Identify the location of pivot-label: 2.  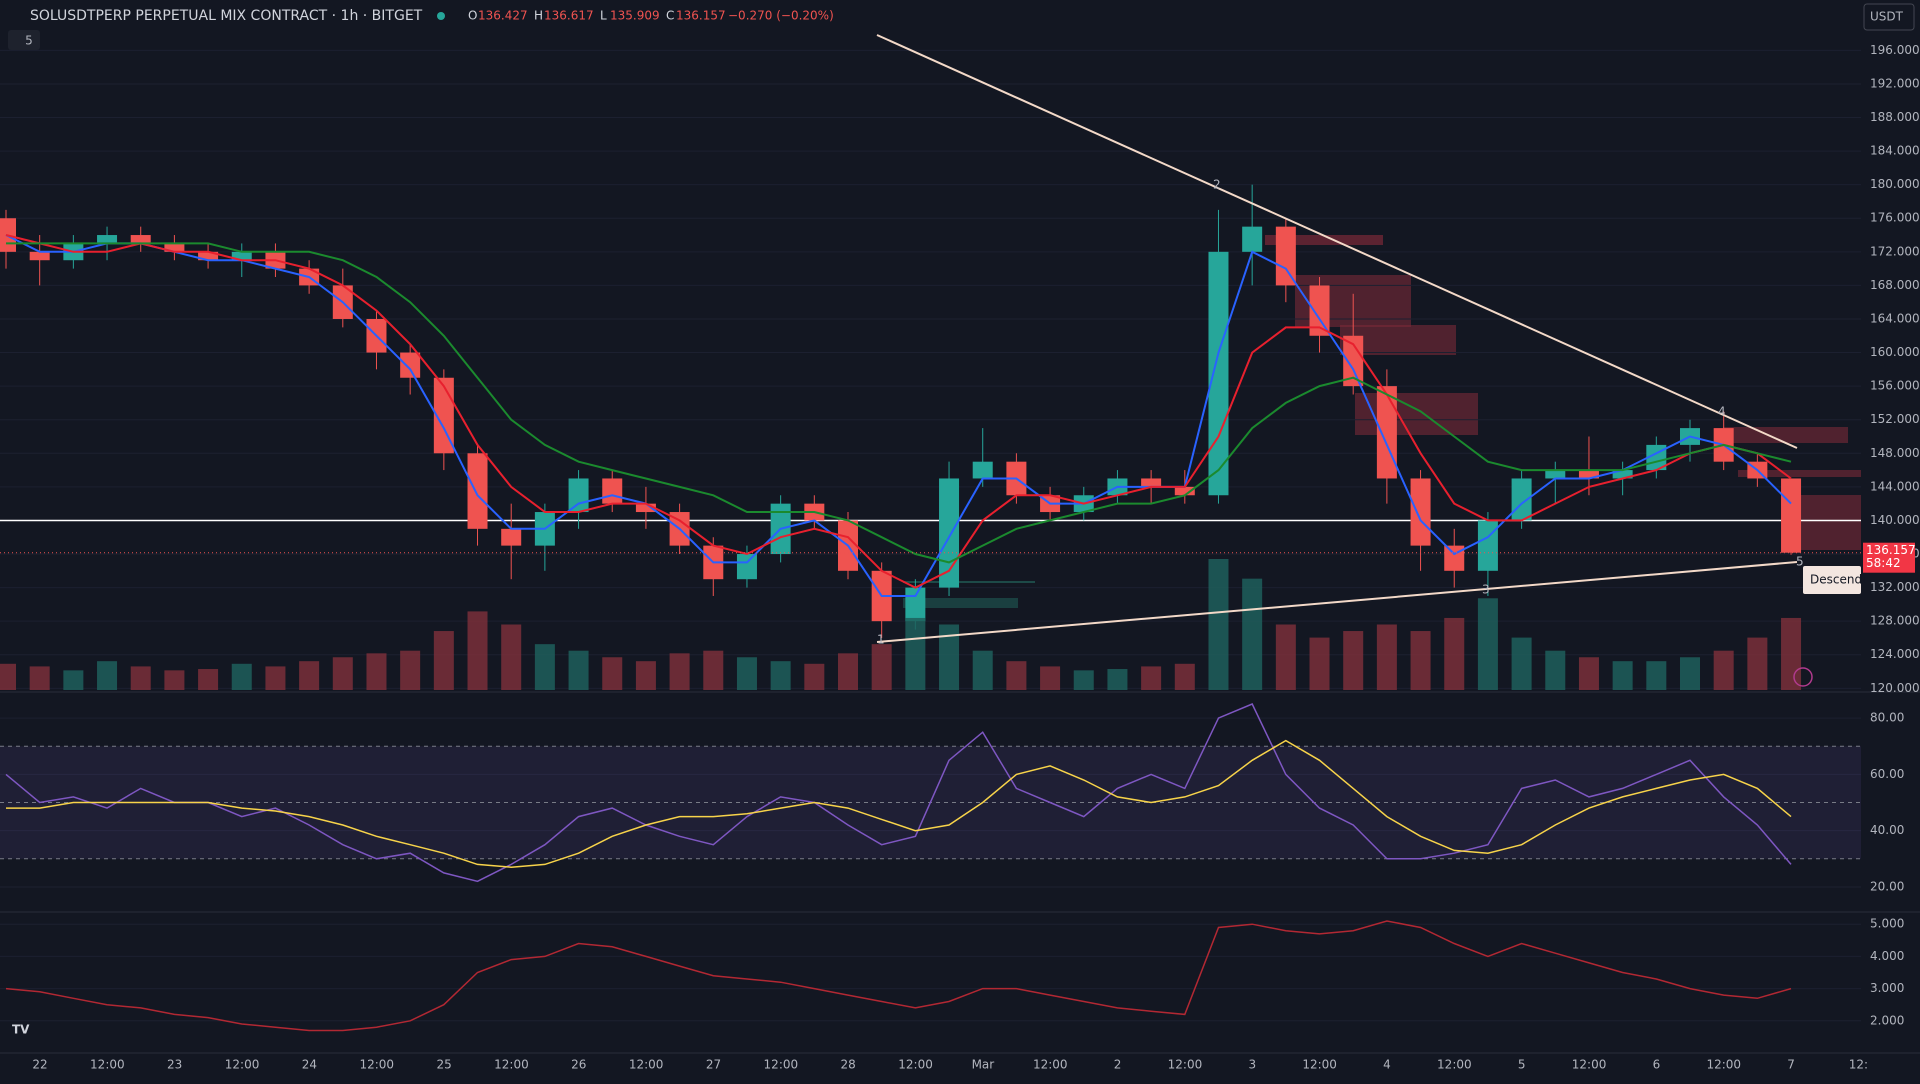
(1217, 185).